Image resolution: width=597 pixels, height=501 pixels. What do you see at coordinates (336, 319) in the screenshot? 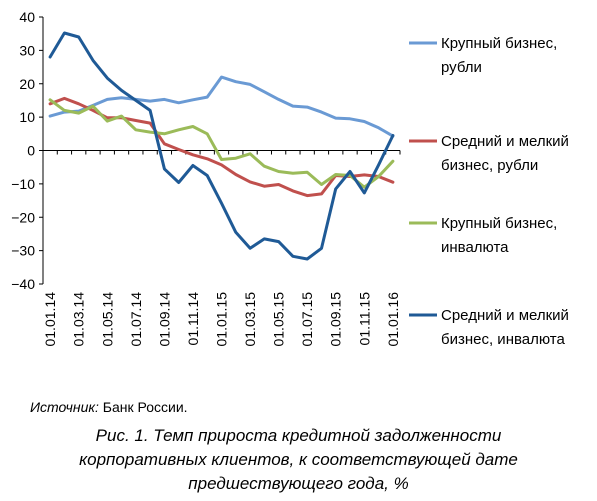
I see `x-tick-label: 01.09.15` at bounding box center [336, 319].